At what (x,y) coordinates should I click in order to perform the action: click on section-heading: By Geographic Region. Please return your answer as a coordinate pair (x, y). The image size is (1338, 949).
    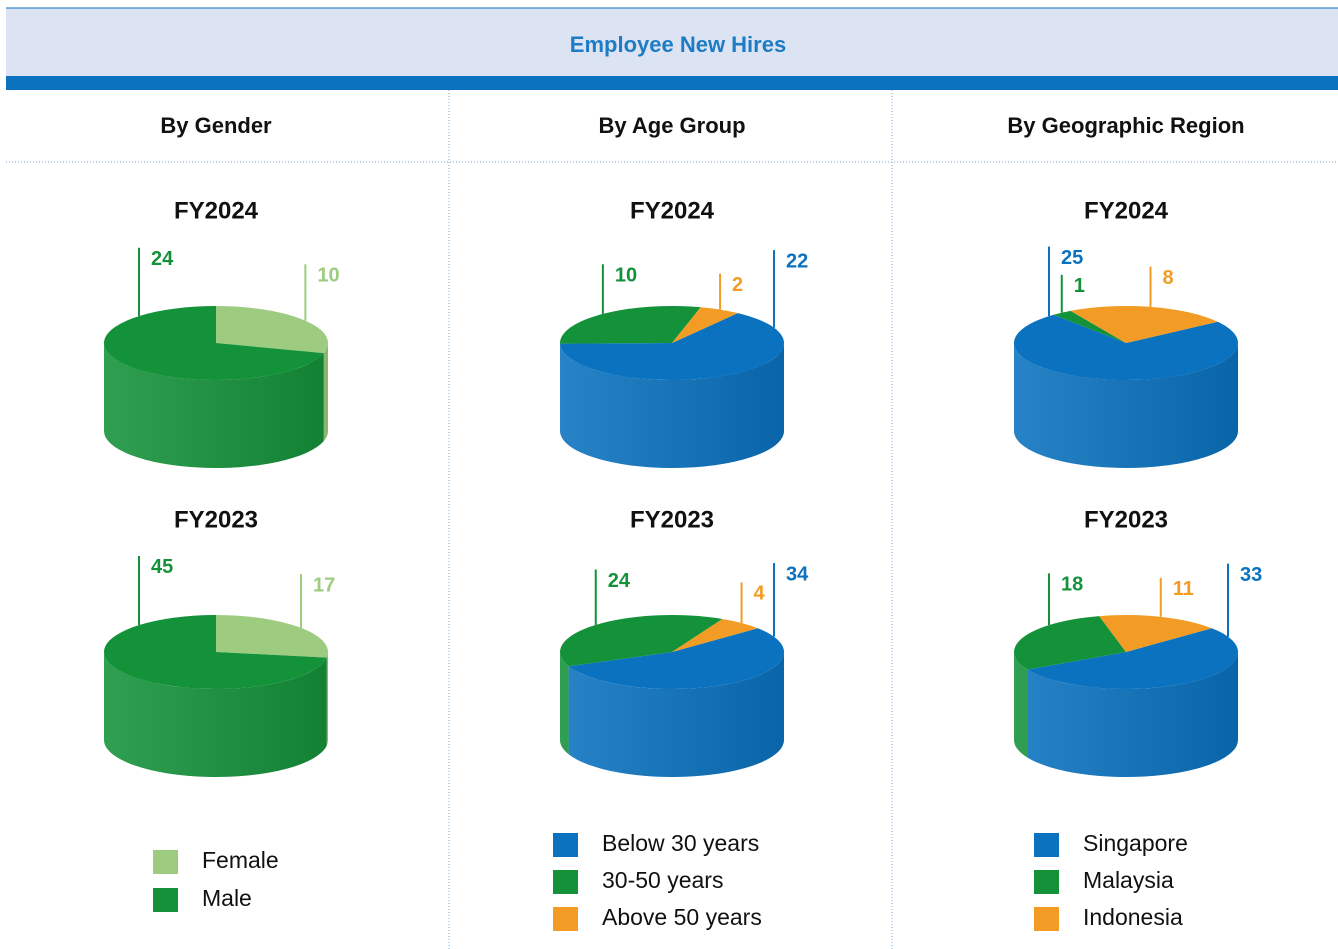
    Looking at the image, I should click on (1125, 125).